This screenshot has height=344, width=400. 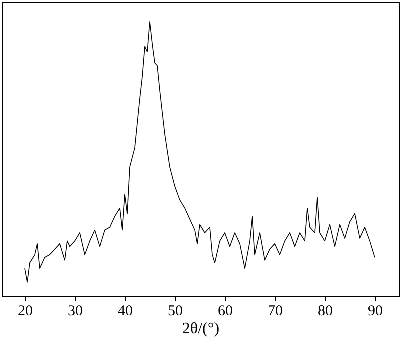 I want to click on x-tick-label: 80, so click(x=325, y=312).